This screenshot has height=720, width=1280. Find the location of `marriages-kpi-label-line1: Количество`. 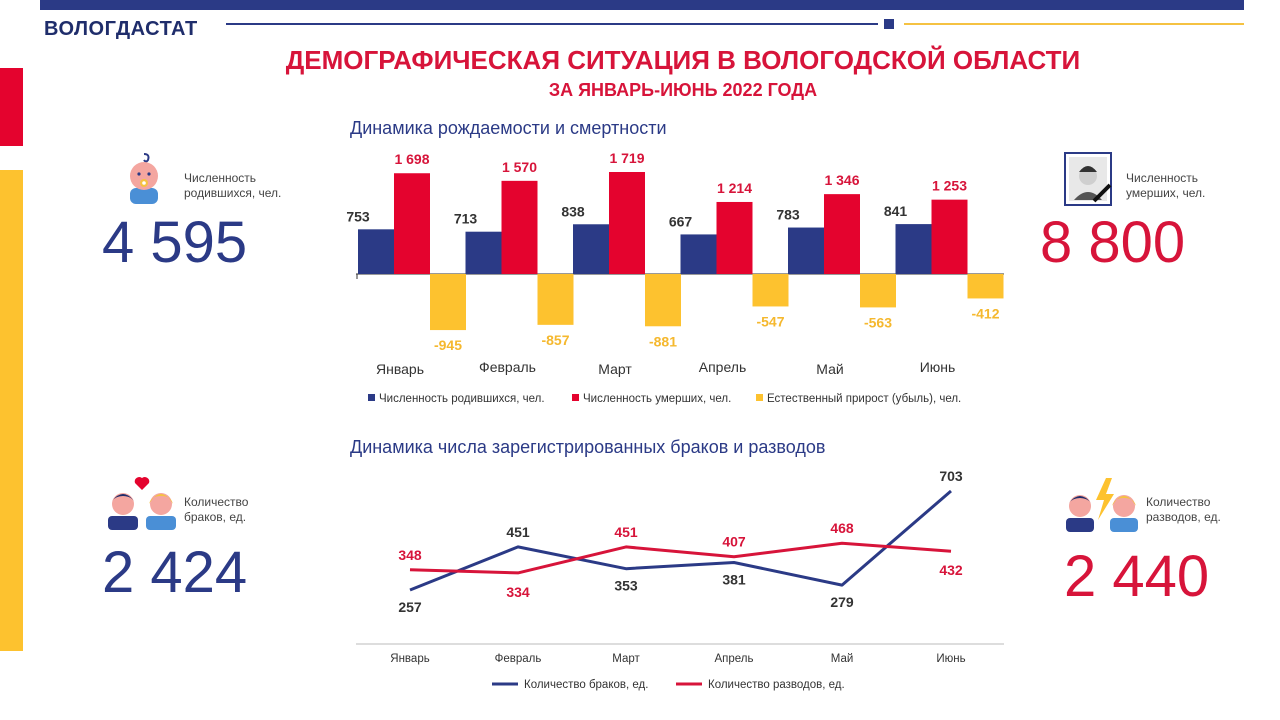

marriages-kpi-label-line1: Количество is located at coordinates (216, 502).